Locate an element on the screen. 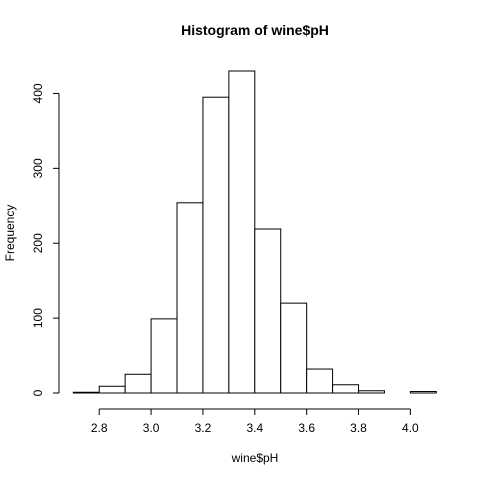  y-tick-label: 300 is located at coordinates (38, 168).